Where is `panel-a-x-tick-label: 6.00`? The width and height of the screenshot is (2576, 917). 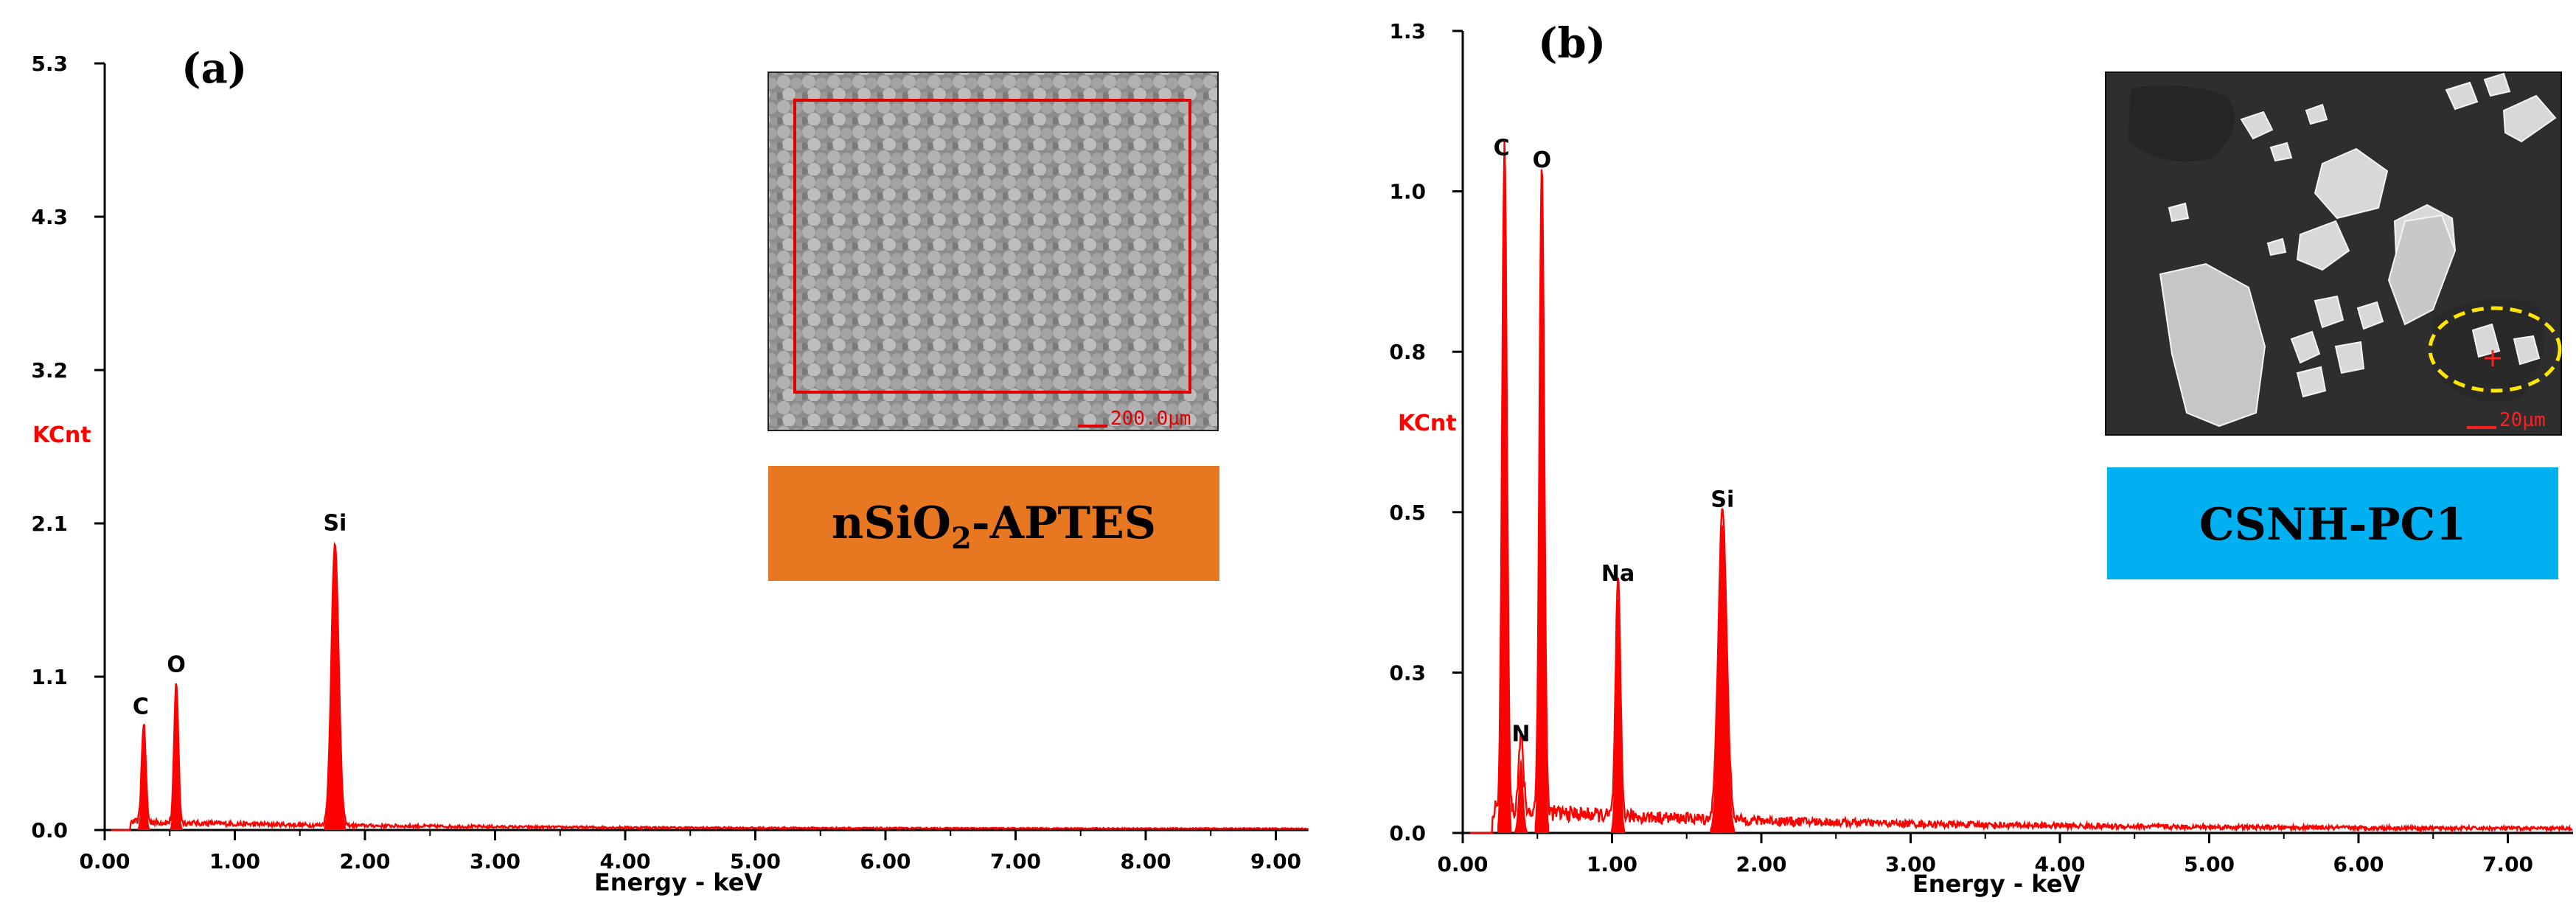
panel-a-x-tick-label: 6.00 is located at coordinates (885, 862).